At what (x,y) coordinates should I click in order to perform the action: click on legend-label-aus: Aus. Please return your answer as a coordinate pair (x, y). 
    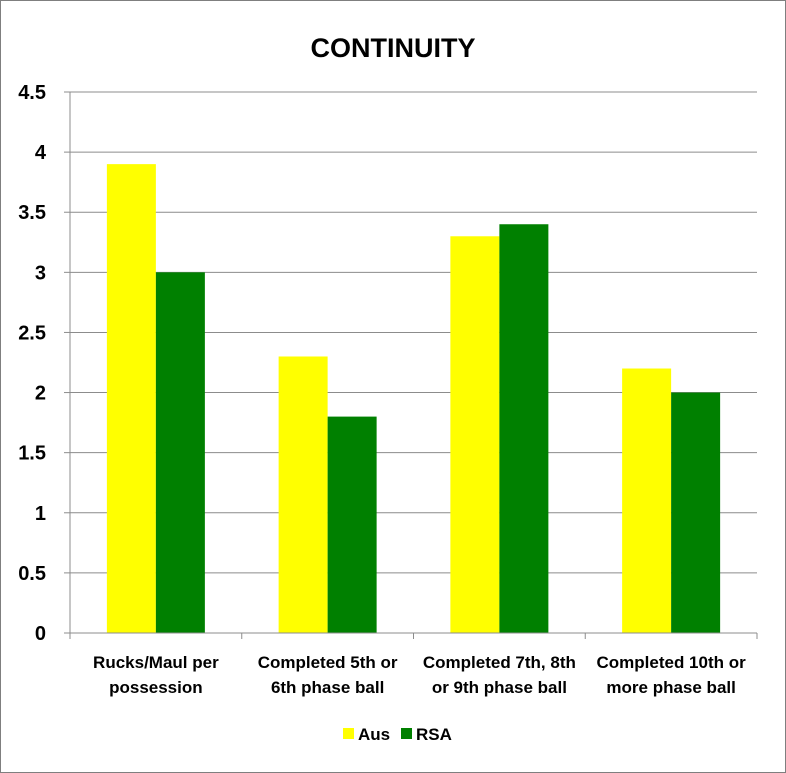
    Looking at the image, I should click on (374, 734).